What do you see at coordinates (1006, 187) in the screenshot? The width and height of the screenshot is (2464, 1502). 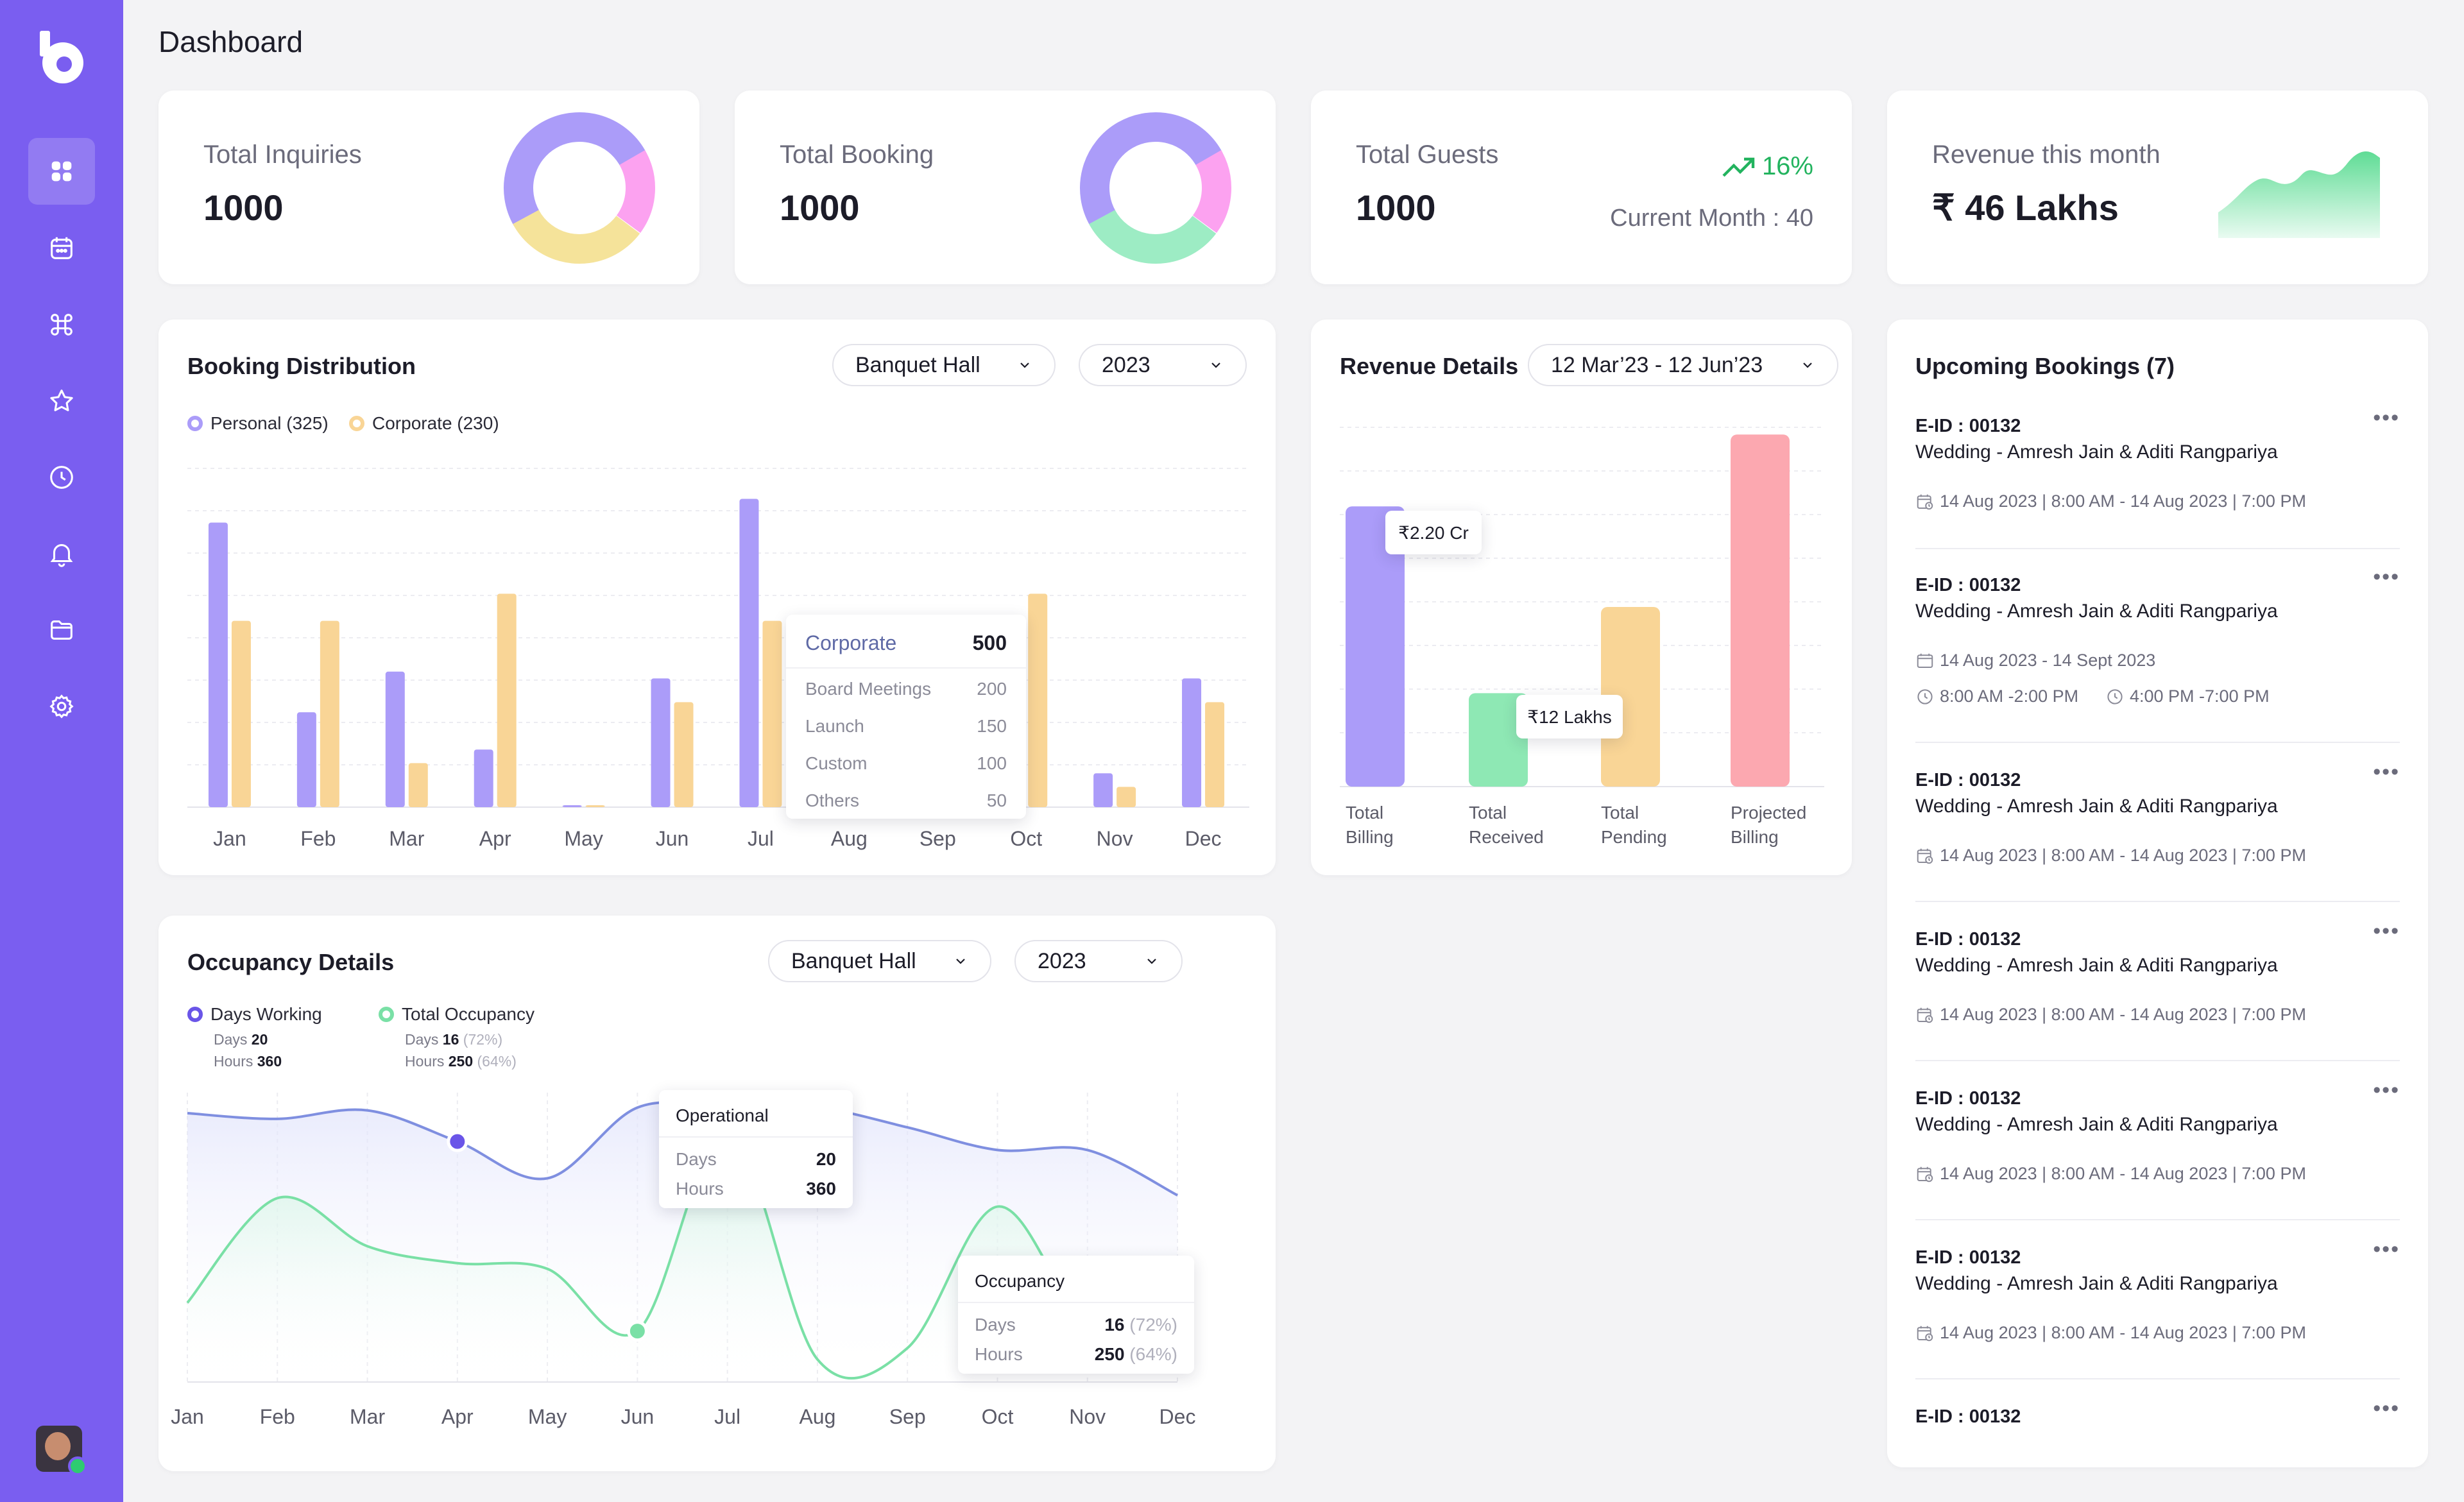 I see `stat-card-booking: Total Booking 1000` at bounding box center [1006, 187].